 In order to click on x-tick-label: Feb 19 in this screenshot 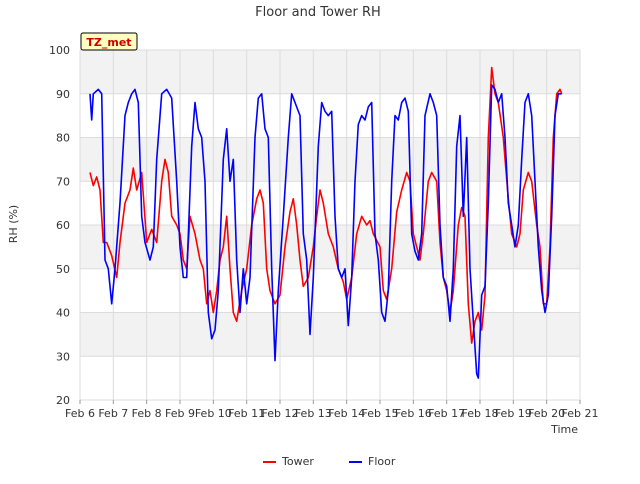, I will do `click(513, 413)`.